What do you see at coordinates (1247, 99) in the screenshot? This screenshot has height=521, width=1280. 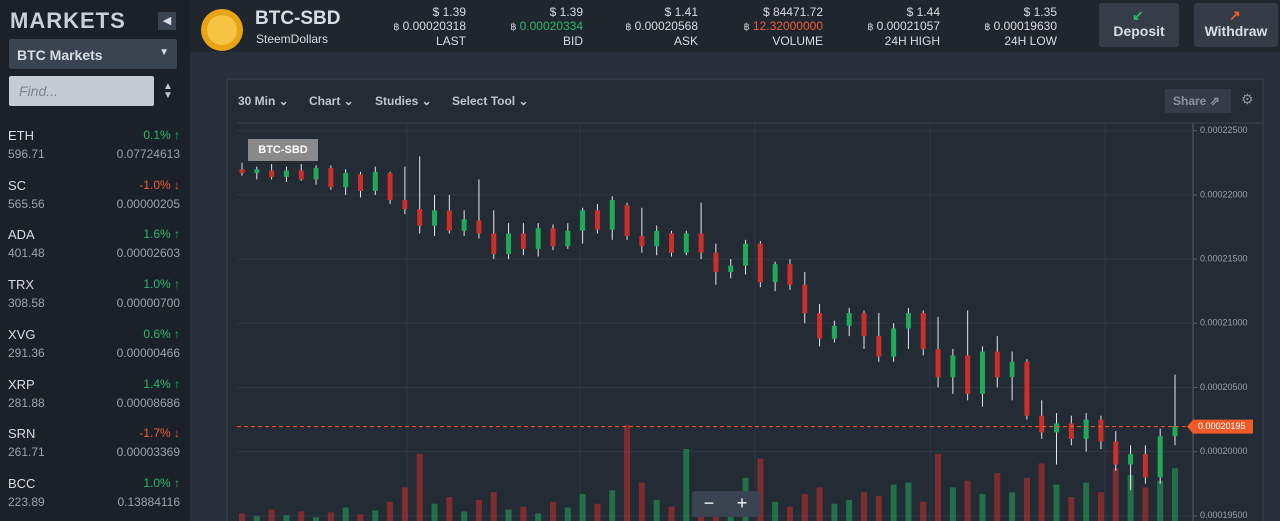 I see `settings-icon: ⚙` at bounding box center [1247, 99].